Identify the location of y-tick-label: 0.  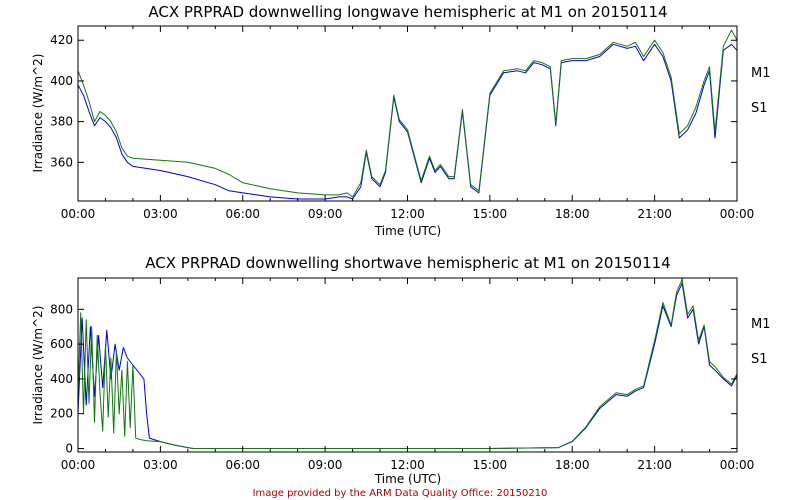
(69, 449).